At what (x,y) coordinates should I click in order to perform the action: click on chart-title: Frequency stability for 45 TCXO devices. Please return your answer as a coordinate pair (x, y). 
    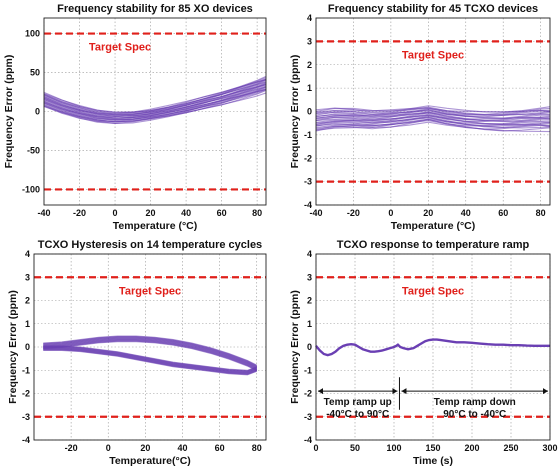
    Looking at the image, I should click on (433, 9).